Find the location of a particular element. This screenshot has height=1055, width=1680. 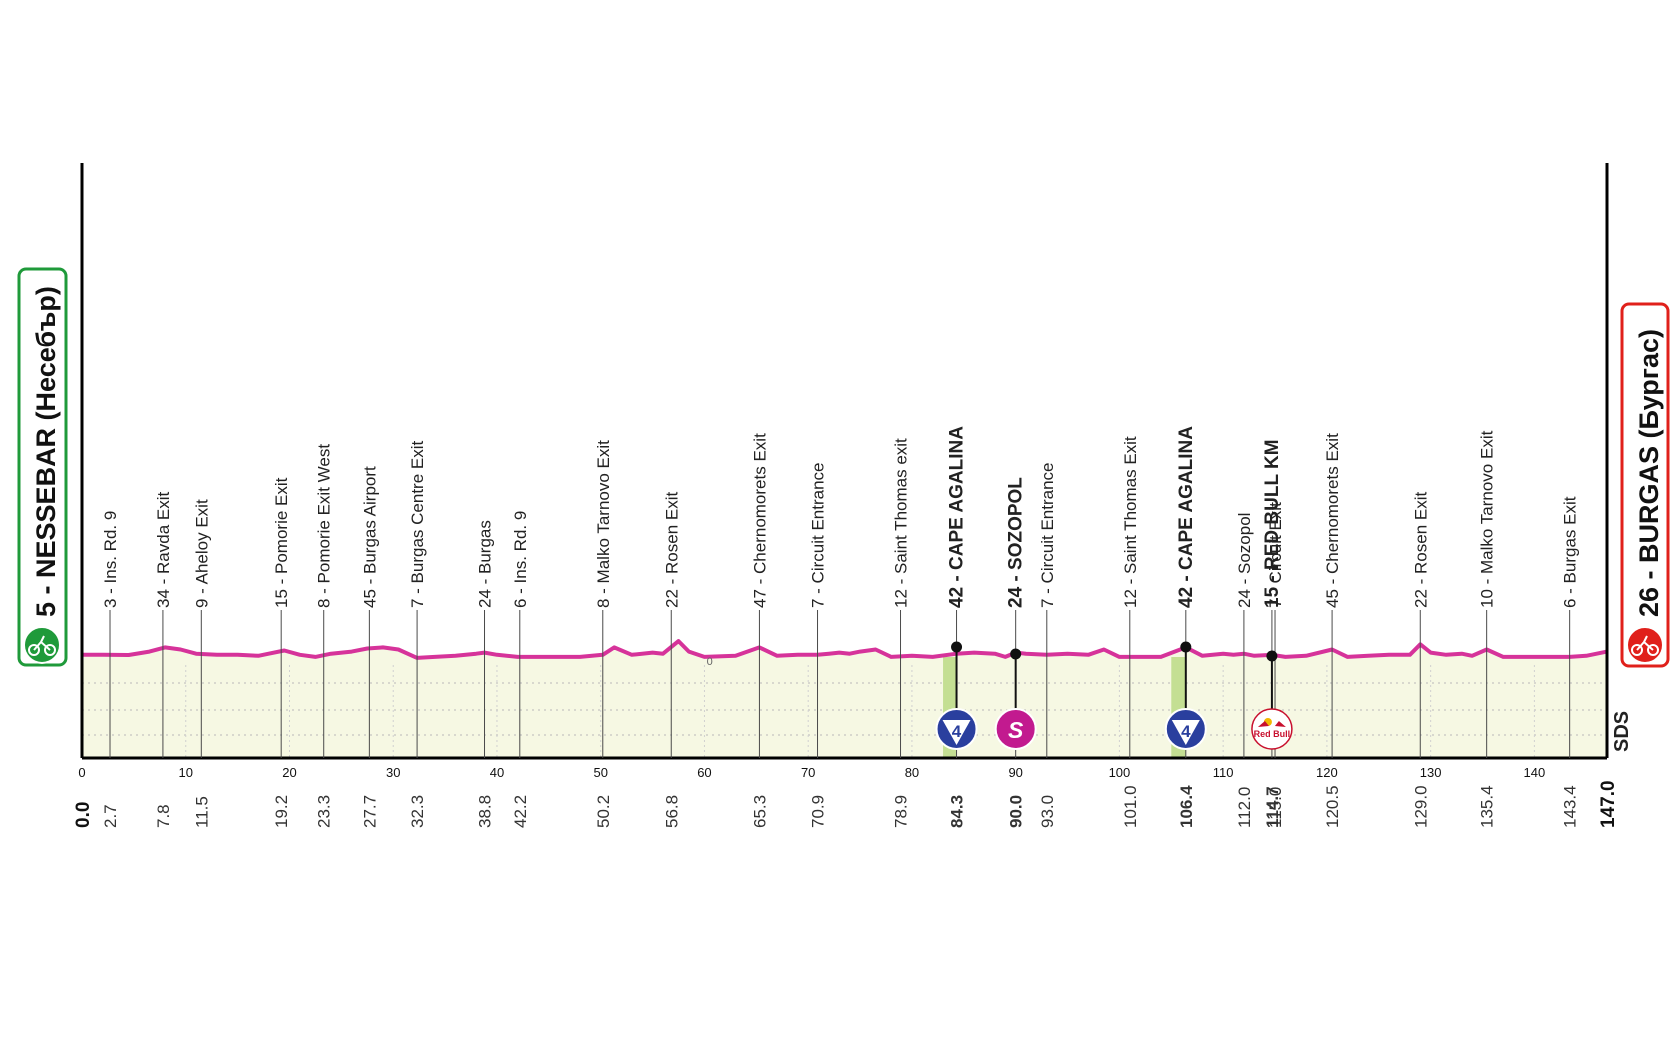

profile-line is located at coordinates (845, 649).